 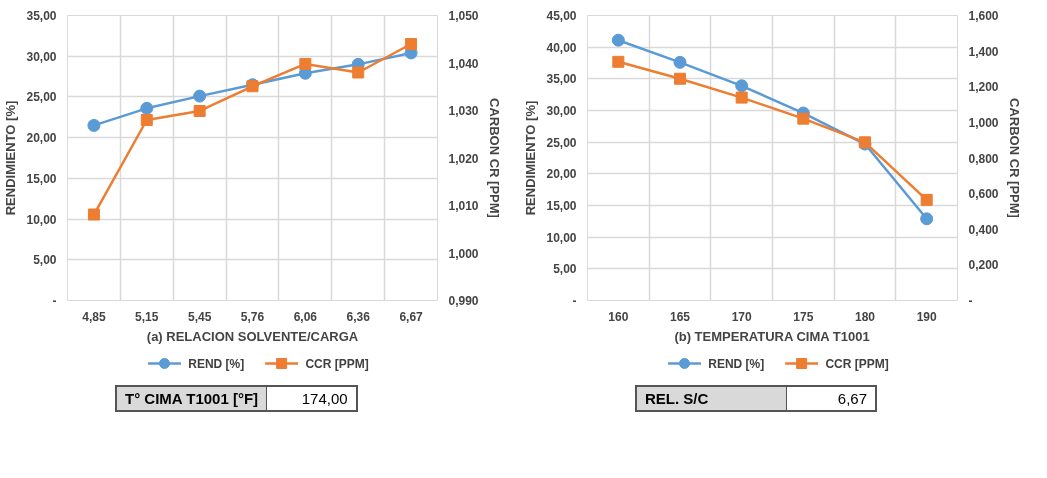 What do you see at coordinates (983, 229) in the screenshot?
I see `y2-tick-label: 0,400` at bounding box center [983, 229].